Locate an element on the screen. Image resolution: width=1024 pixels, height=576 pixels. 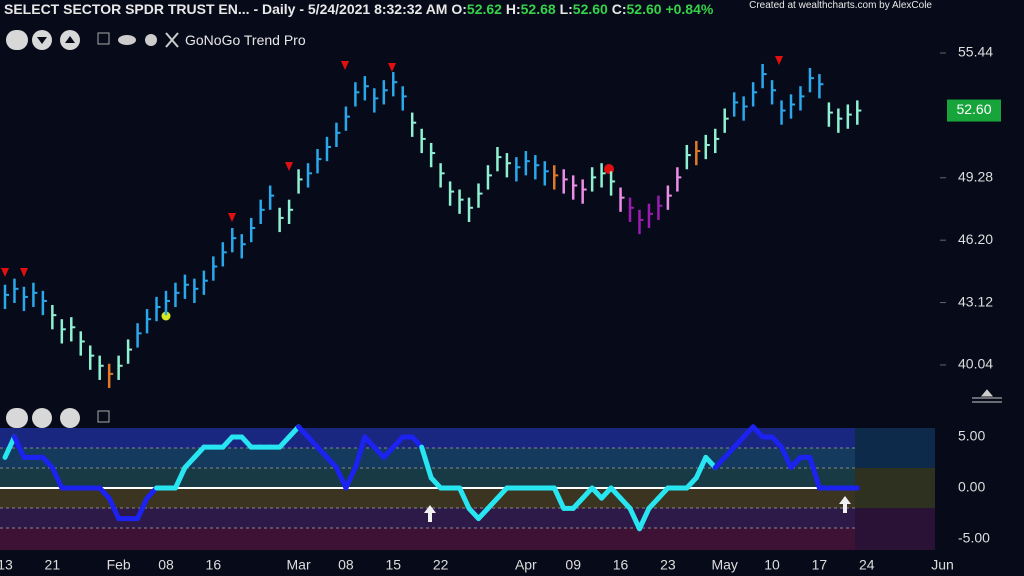
axis-menu is located at coordinates (987, 396).